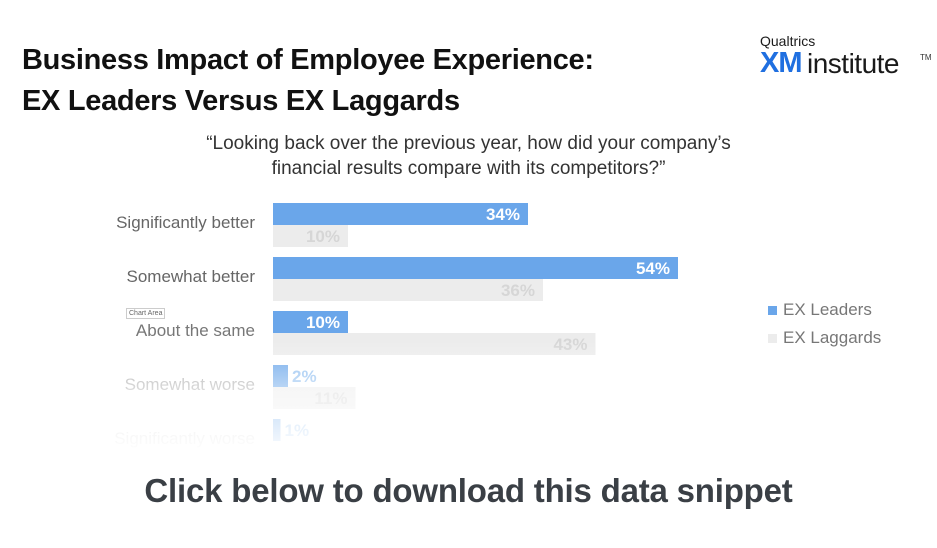  What do you see at coordinates (195, 330) in the screenshot?
I see `category-label-about-the-same: About the same` at bounding box center [195, 330].